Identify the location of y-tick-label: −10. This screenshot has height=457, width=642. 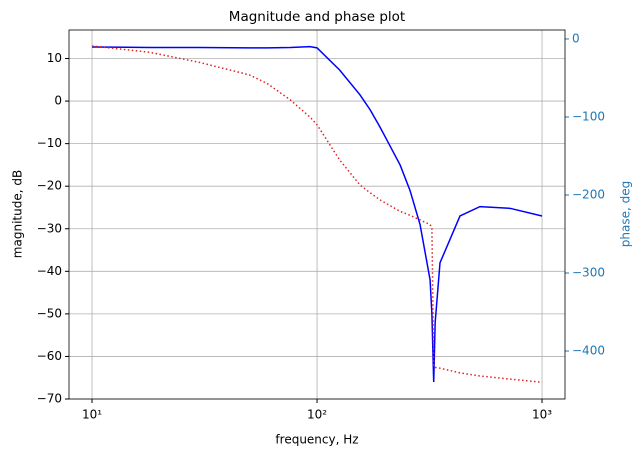
(49, 143).